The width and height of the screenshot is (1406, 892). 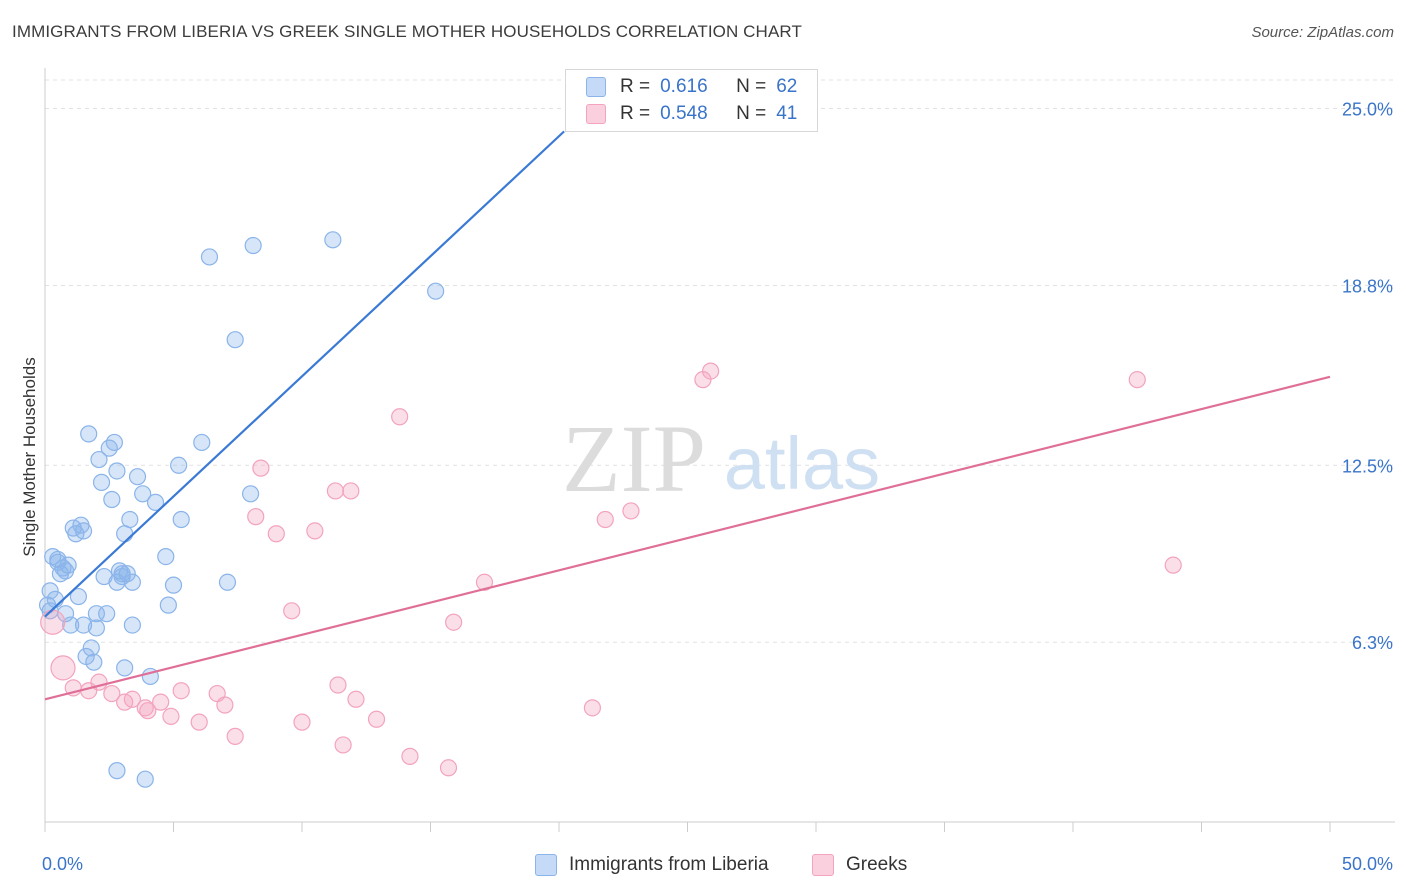 I want to click on n-value: 62, so click(x=787, y=86).